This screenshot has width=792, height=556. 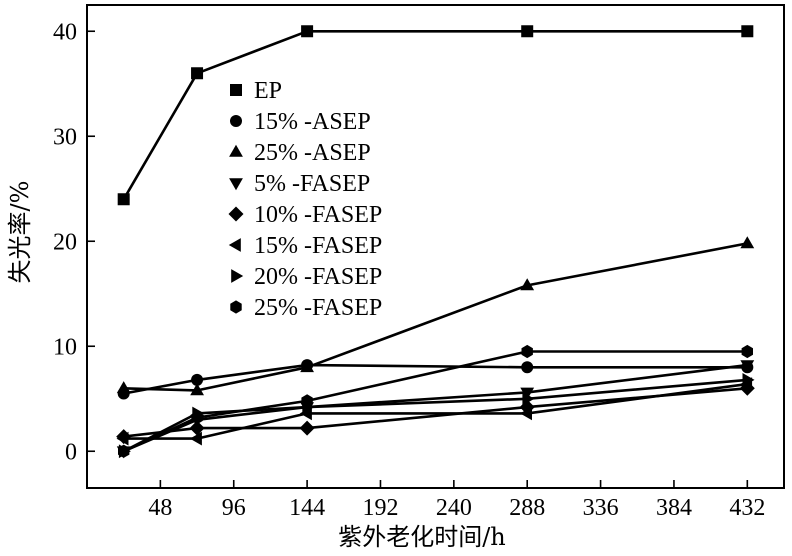 What do you see at coordinates (234, 508) in the screenshot?
I see `x-tick-label: 96` at bounding box center [234, 508].